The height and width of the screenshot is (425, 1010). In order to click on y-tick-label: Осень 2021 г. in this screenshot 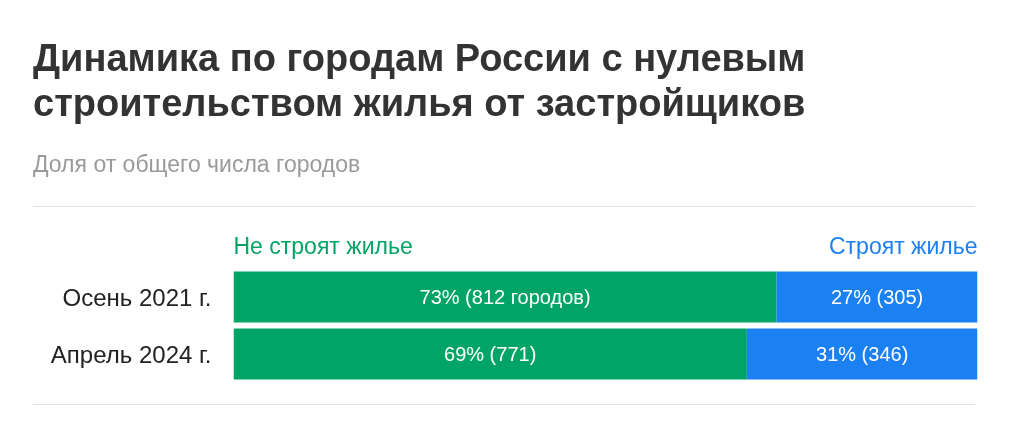, I will do `click(137, 297)`.